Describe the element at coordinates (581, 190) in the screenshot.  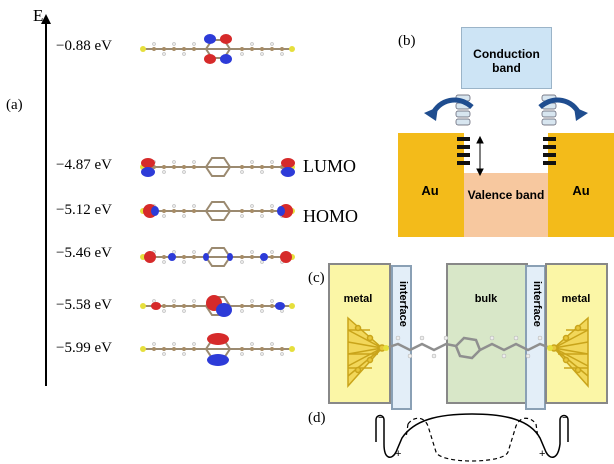
I see `right-au-label: Au` at that location.